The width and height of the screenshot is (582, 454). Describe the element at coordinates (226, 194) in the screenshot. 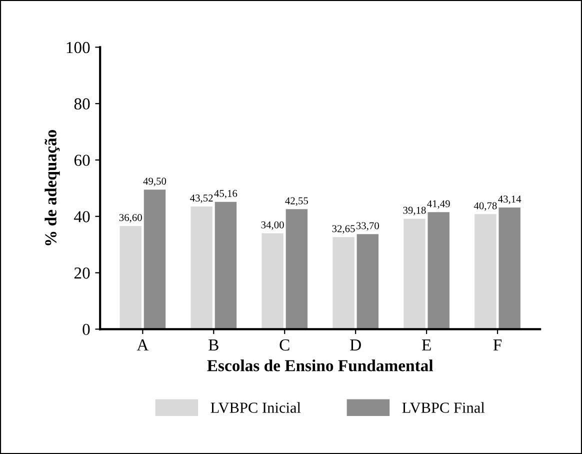

I see `data-label: 45,16` at that location.